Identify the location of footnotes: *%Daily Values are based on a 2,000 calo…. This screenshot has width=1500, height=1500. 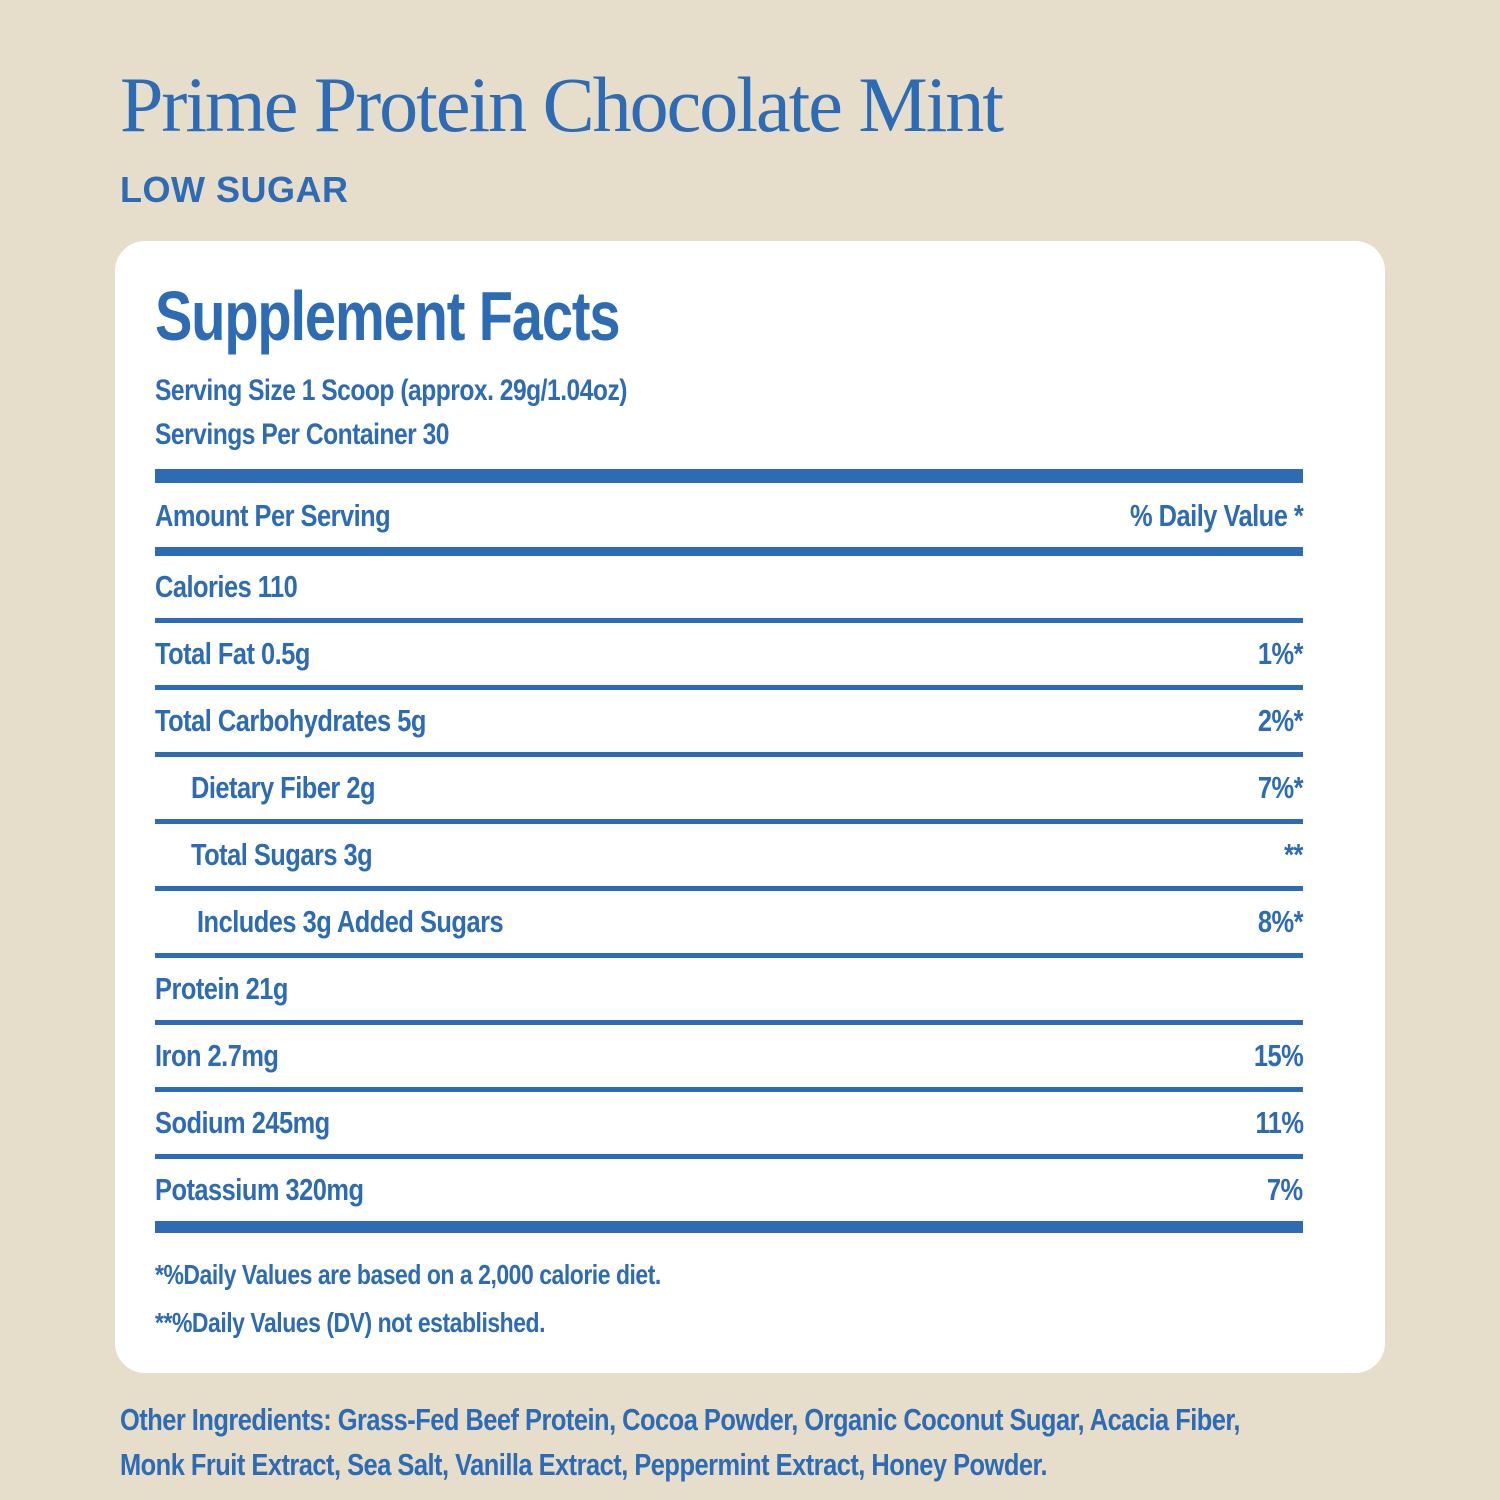
(729, 1299).